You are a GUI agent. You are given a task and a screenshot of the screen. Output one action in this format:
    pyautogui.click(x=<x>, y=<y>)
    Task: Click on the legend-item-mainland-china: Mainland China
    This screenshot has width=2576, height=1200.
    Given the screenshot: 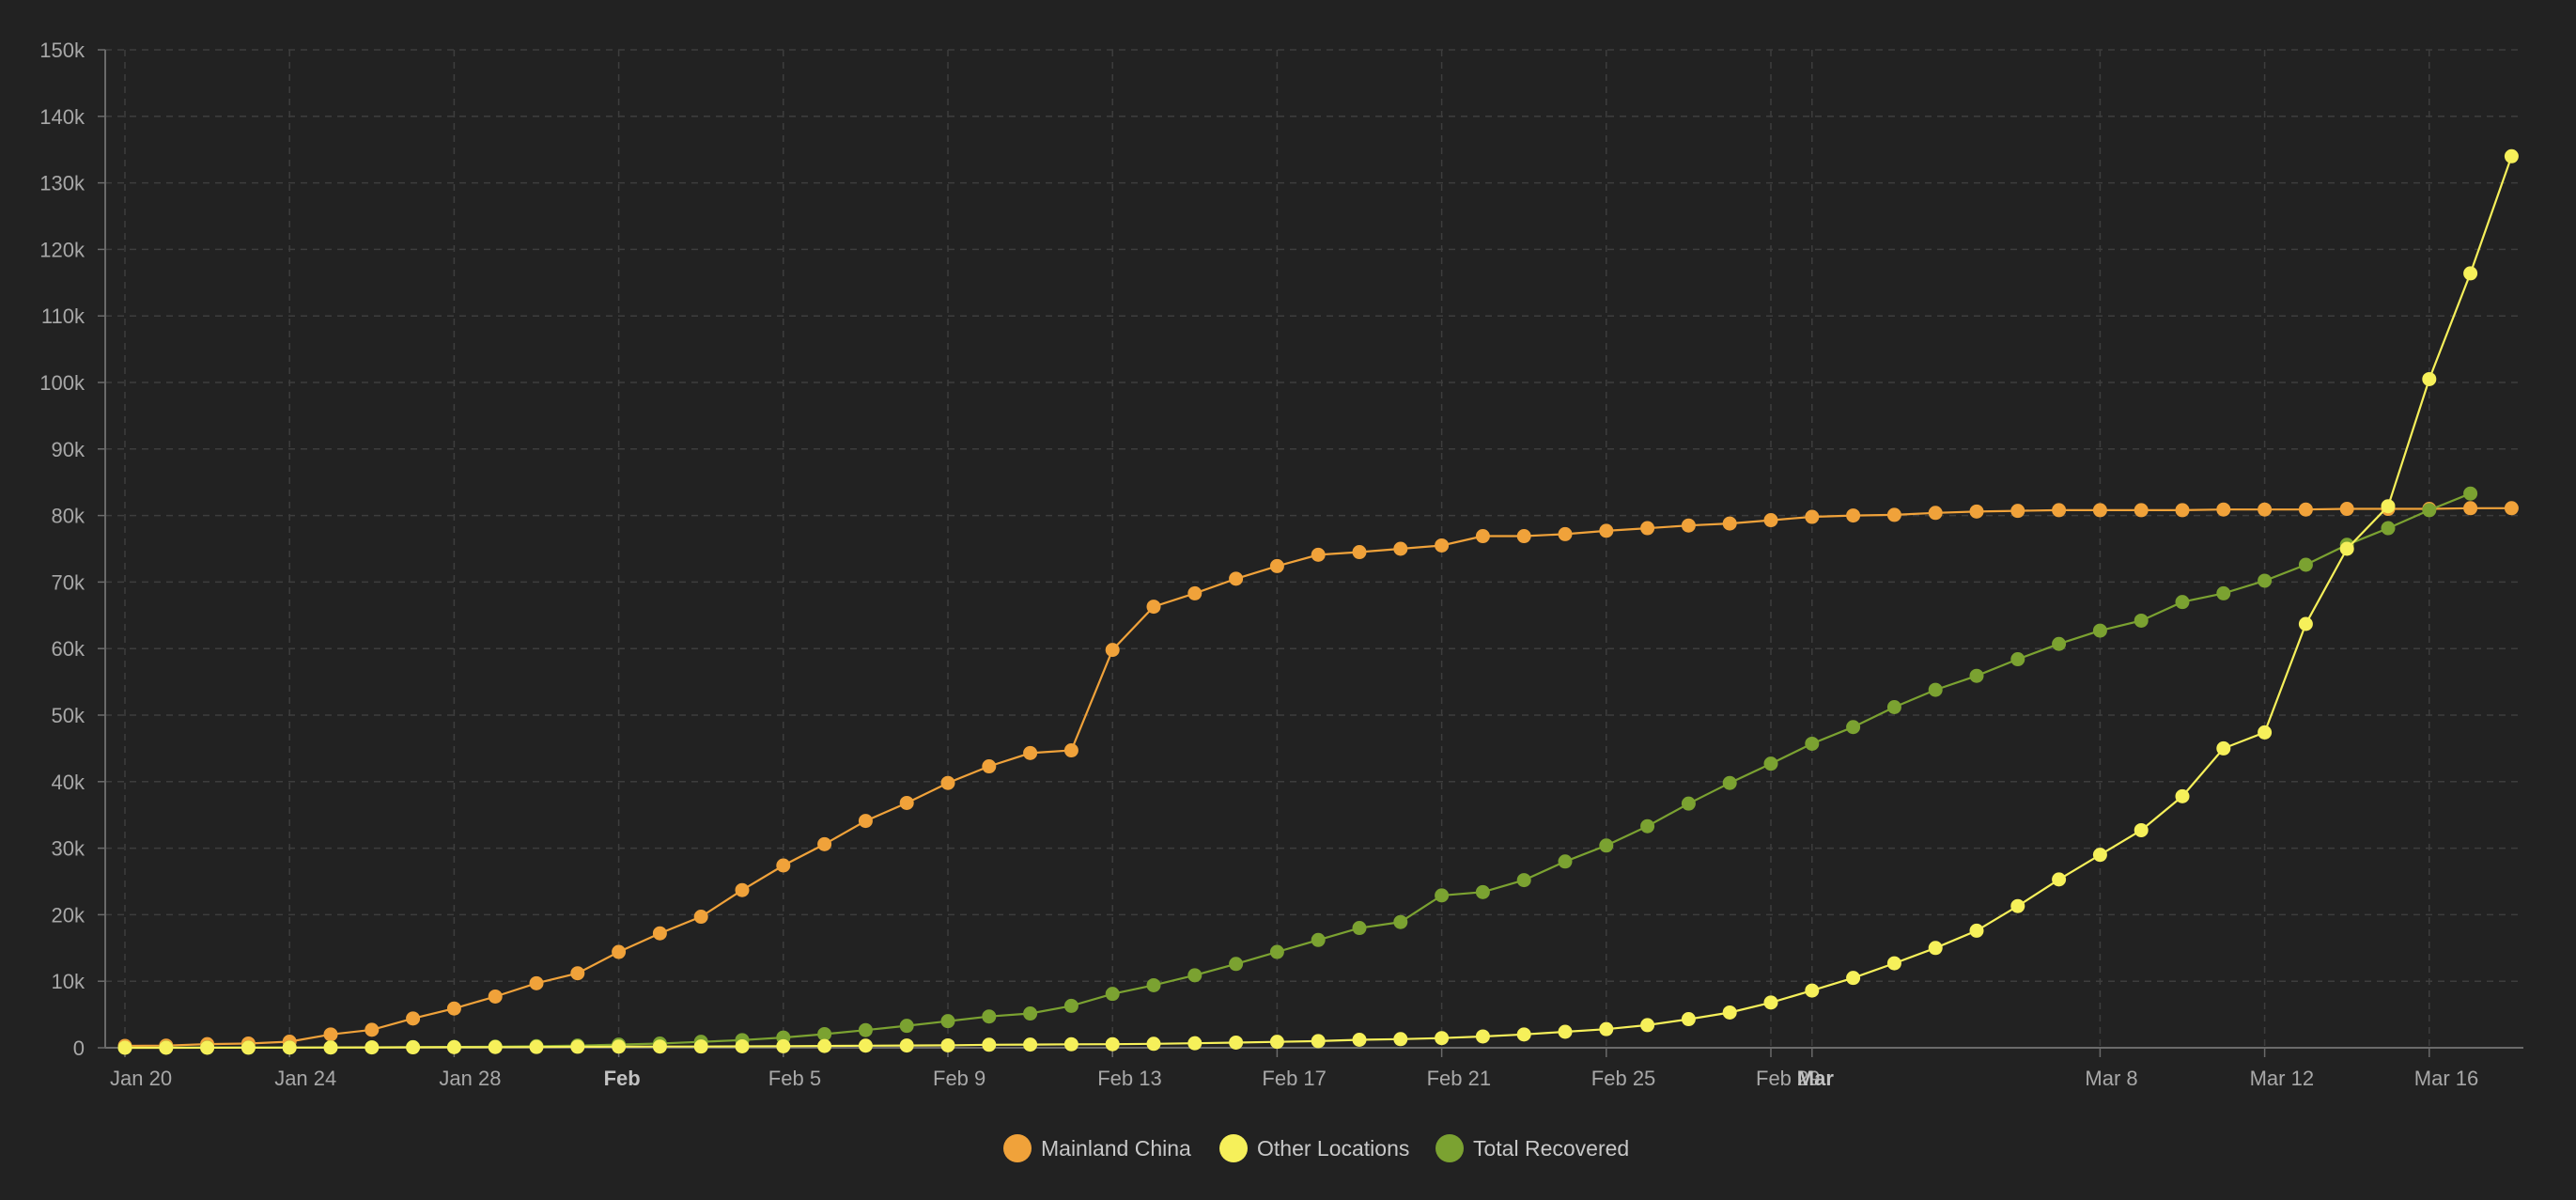 What is the action you would take?
    pyautogui.click(x=1097, y=1148)
    